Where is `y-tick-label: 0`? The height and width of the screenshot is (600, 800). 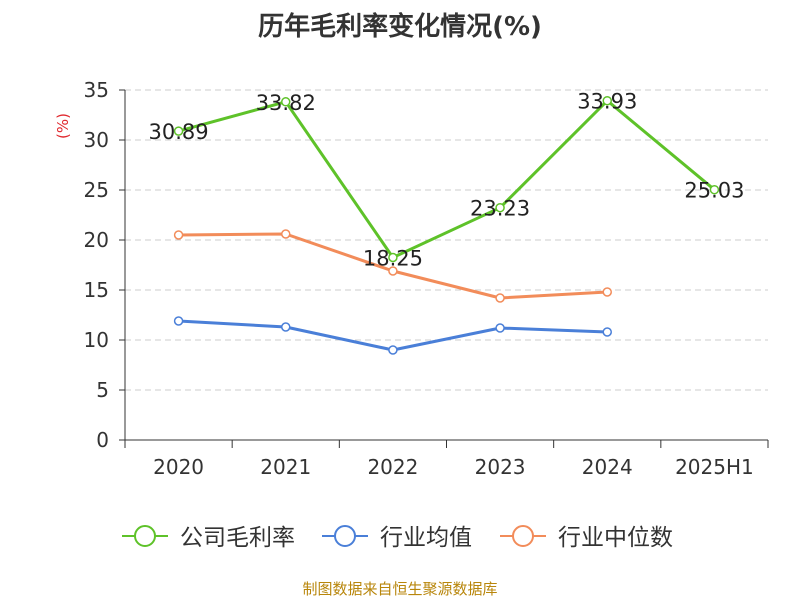 y-tick-label: 0 is located at coordinates (102, 440).